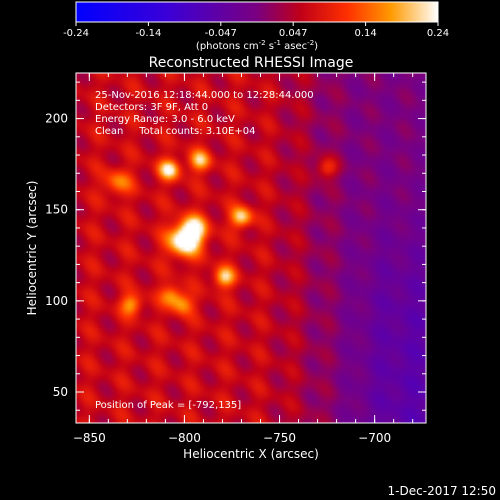 This screenshot has width=500, height=500. I want to click on x-tick-label: −700, so click(374, 438).